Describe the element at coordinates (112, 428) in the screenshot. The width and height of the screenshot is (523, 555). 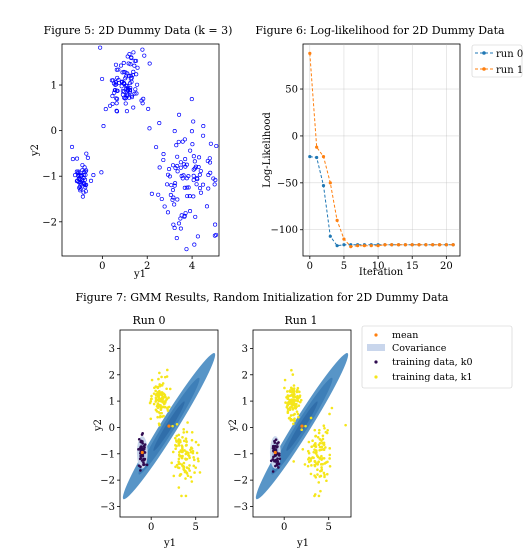
I see `y-tick-label: 0` at that location.